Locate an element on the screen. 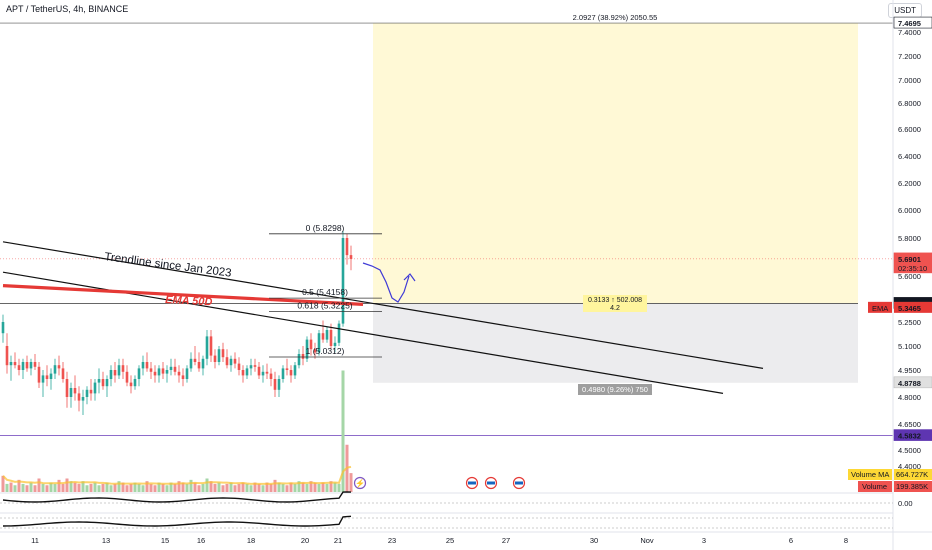 This screenshot has height=550, width=932. y-tick-label: 6.4000 is located at coordinates (909, 156).